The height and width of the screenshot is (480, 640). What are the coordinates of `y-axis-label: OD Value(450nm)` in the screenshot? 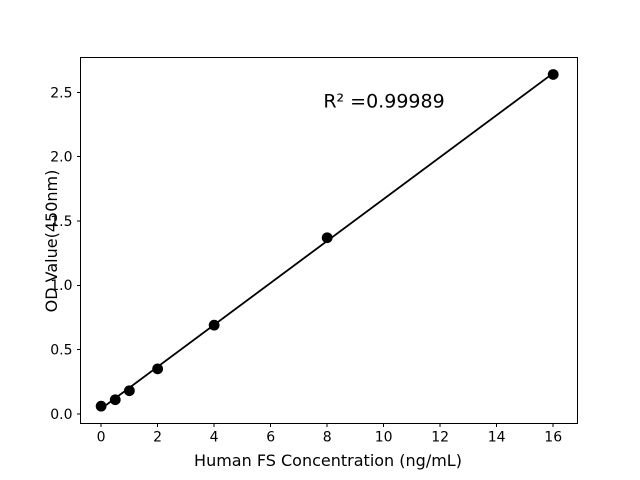 It's located at (51, 241).